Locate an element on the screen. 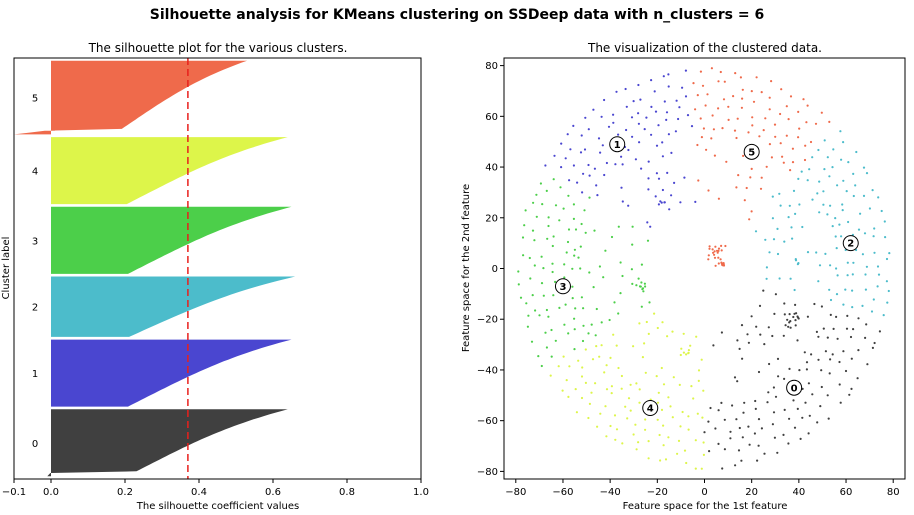 Image resolution: width=914 pixels, height=515 pixels. scatter-xtick-label: −40 is located at coordinates (610, 492).